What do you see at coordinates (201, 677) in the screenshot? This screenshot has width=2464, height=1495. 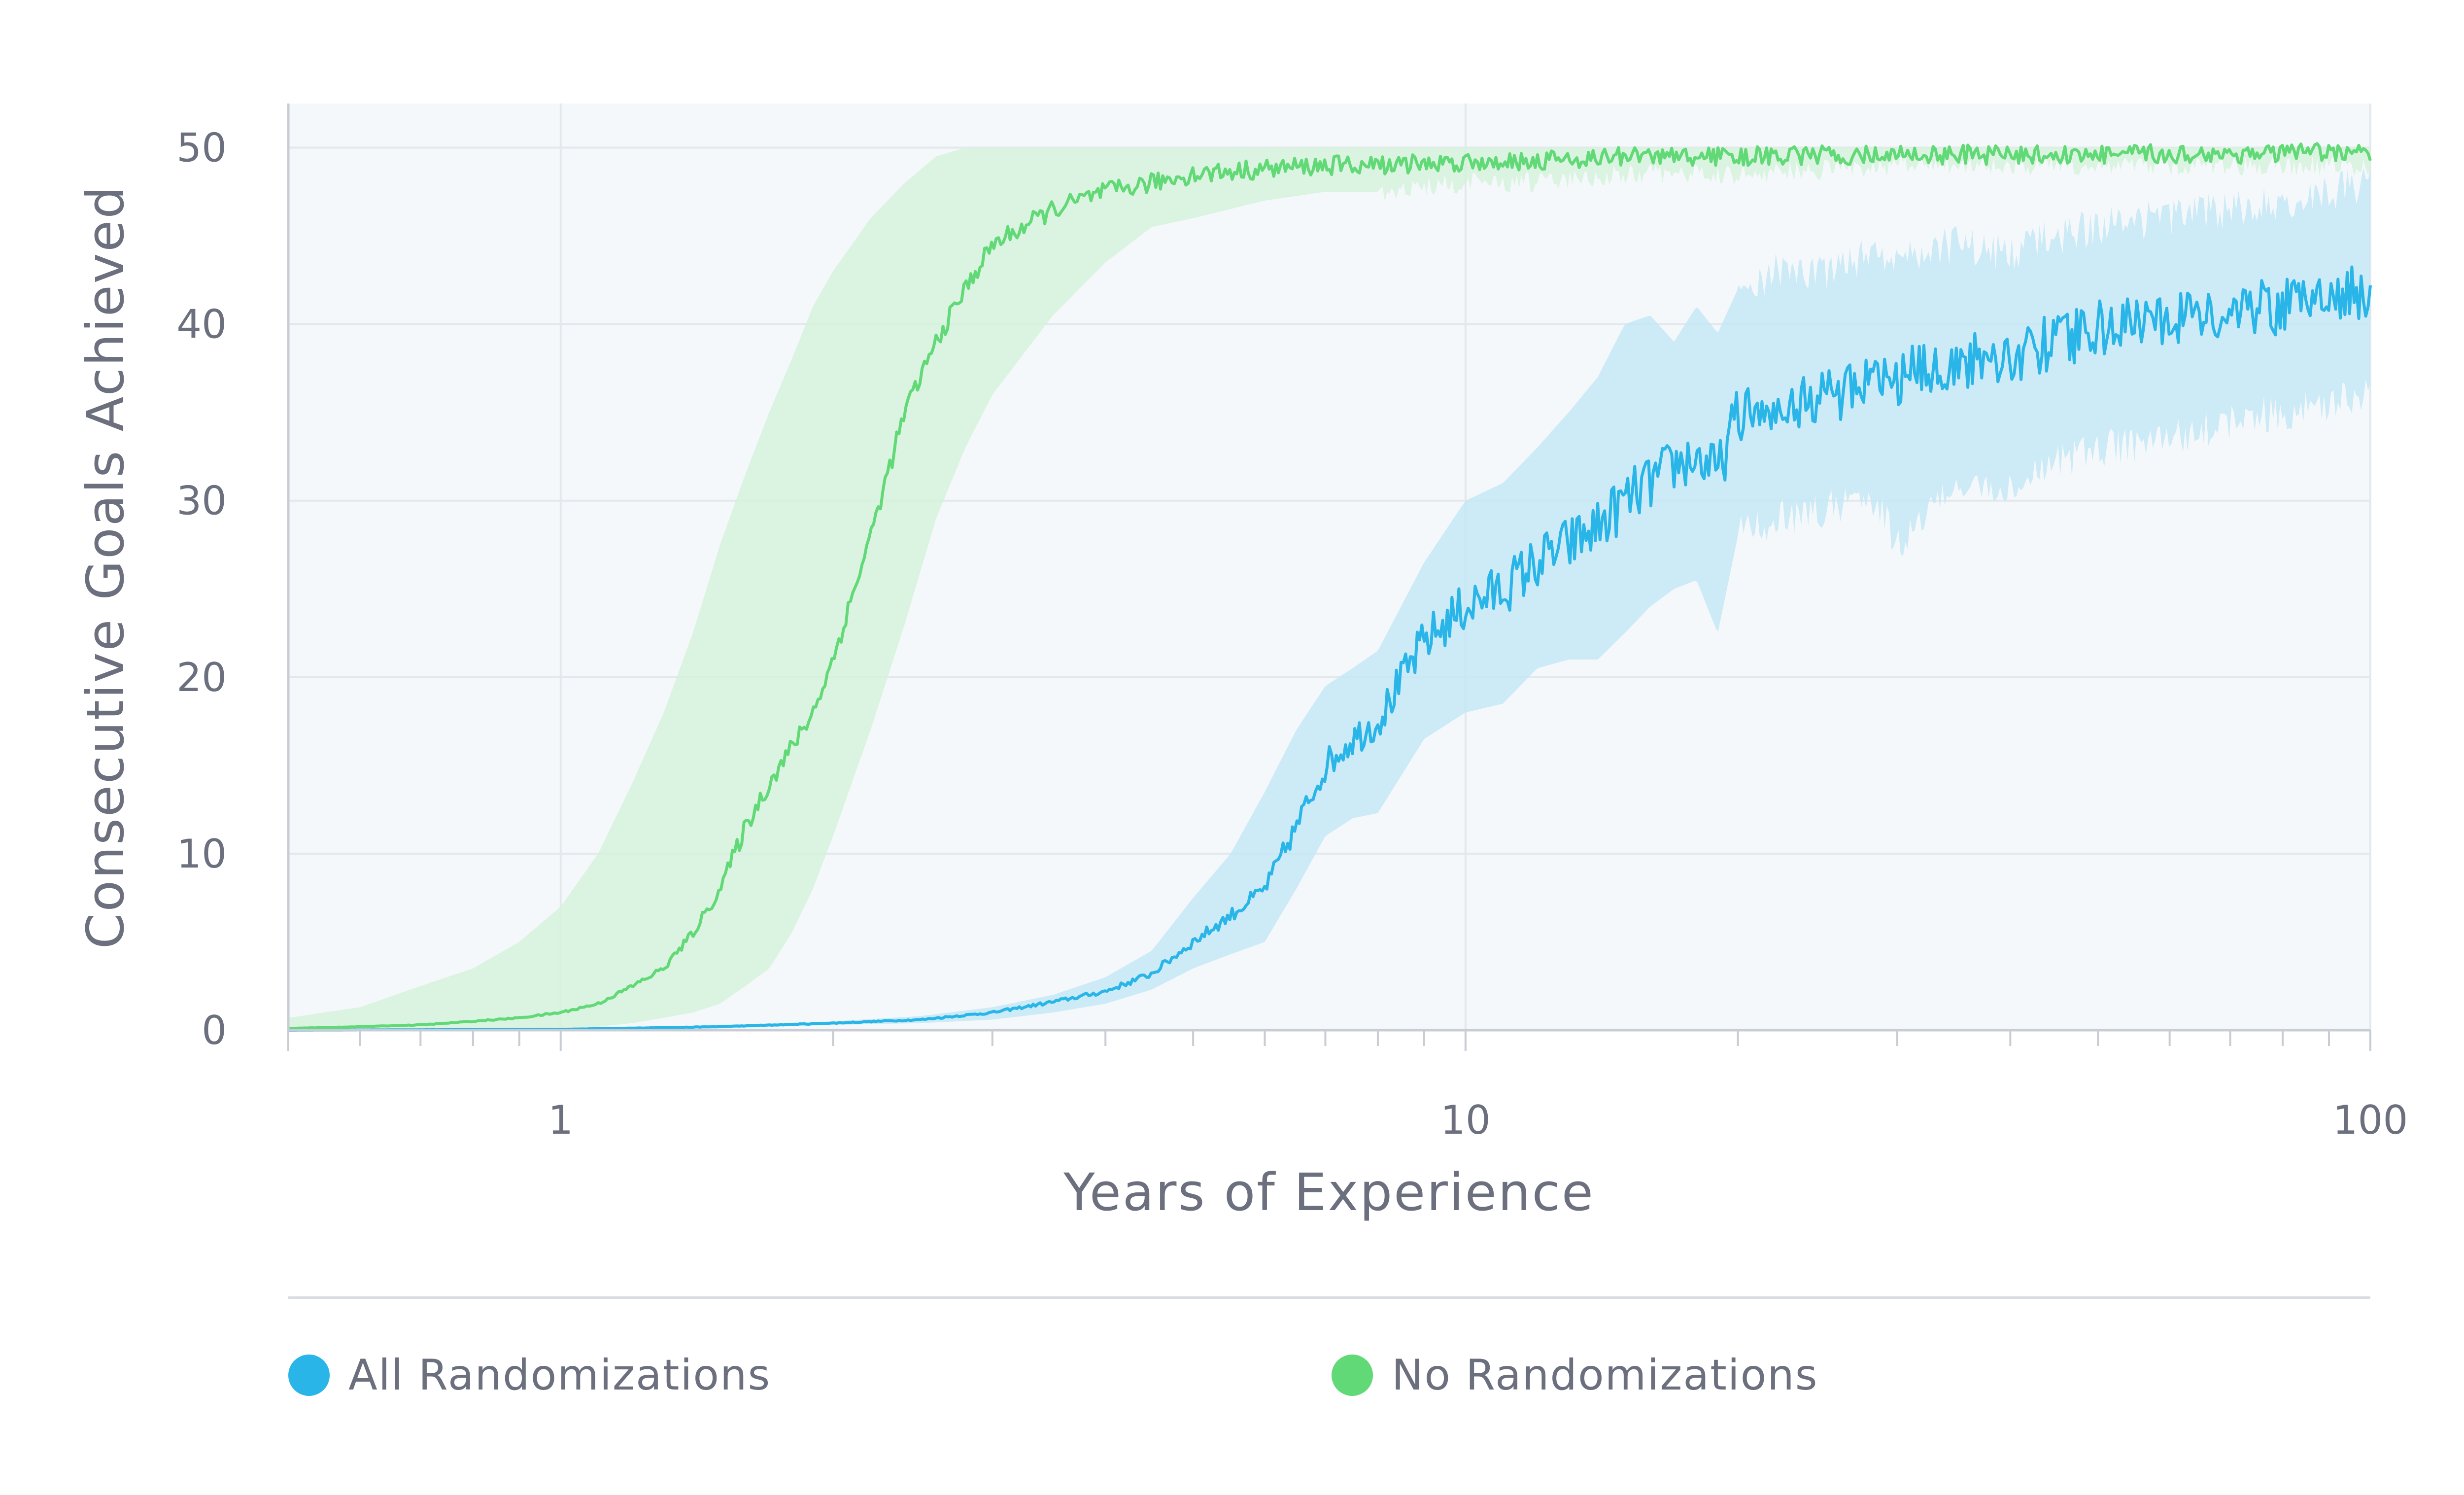 I see `y-tick-label: 20` at bounding box center [201, 677].